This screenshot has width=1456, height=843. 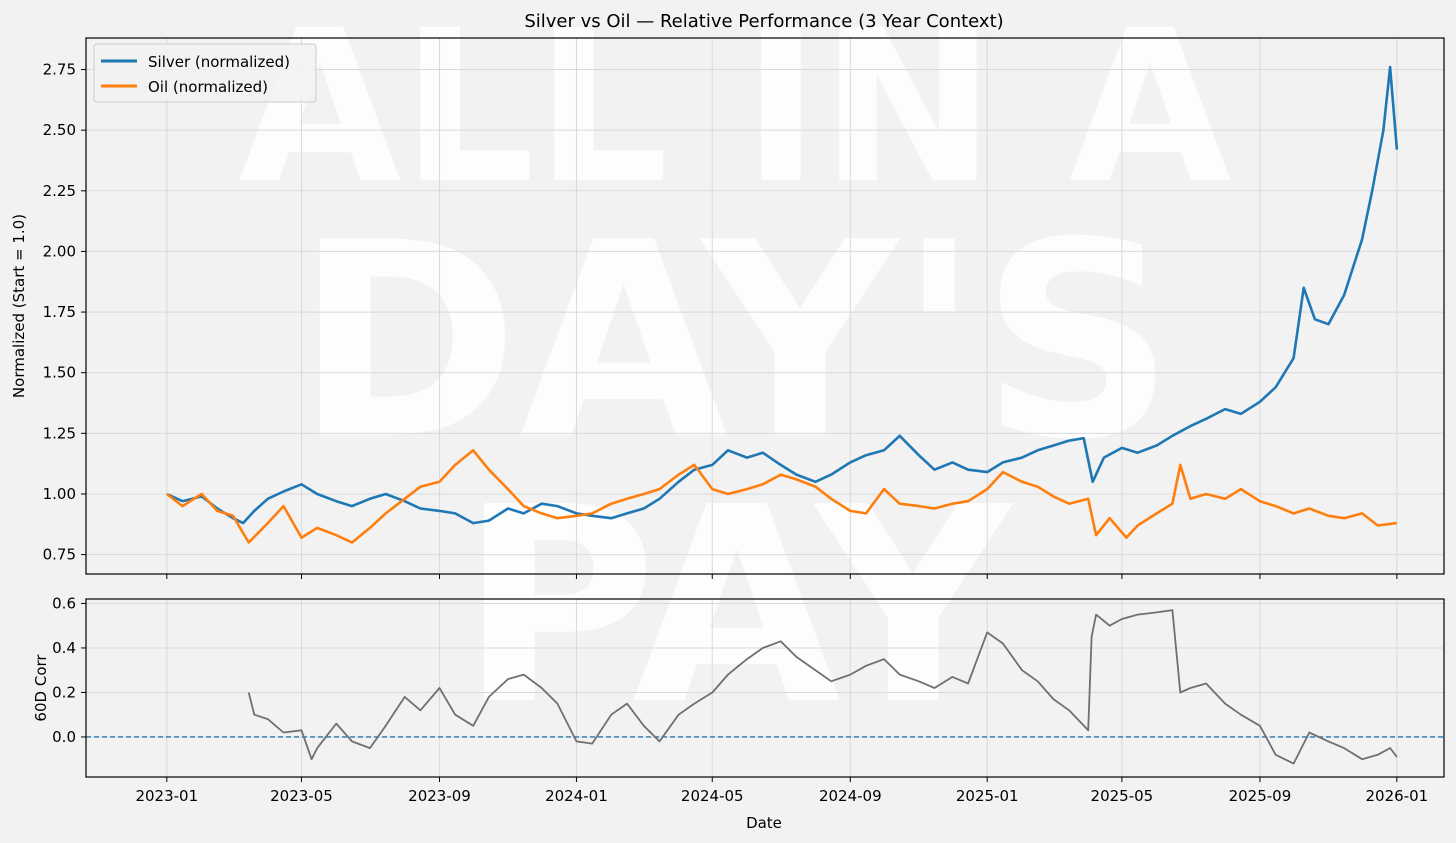 I want to click on x-tick-label: 2024-05, so click(x=712, y=796).